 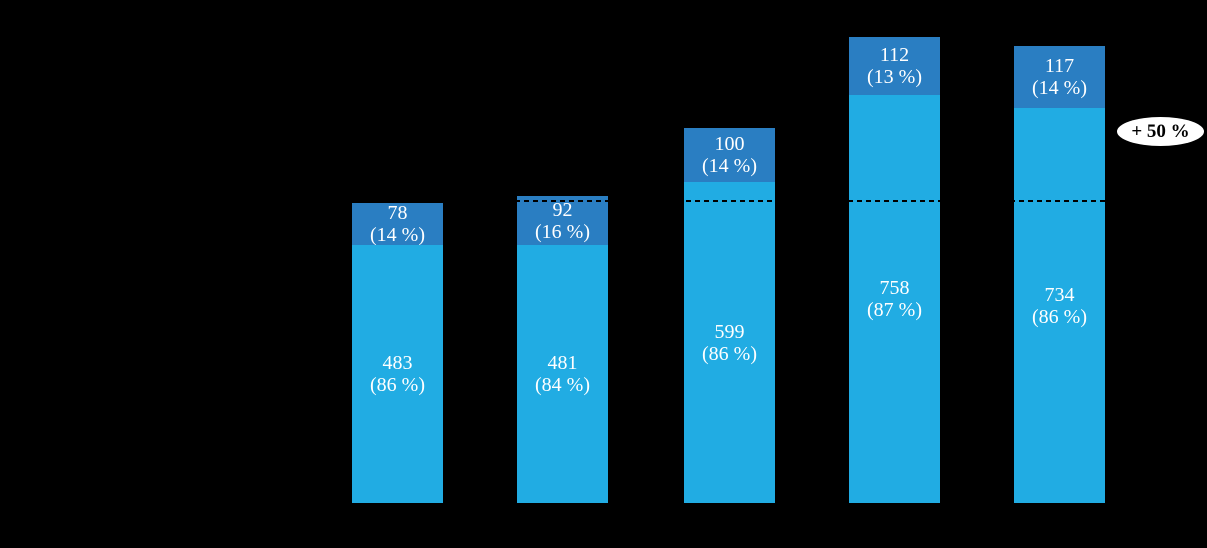 I want to click on bar1-top-segment: 78 (14 %), so click(x=397, y=224).